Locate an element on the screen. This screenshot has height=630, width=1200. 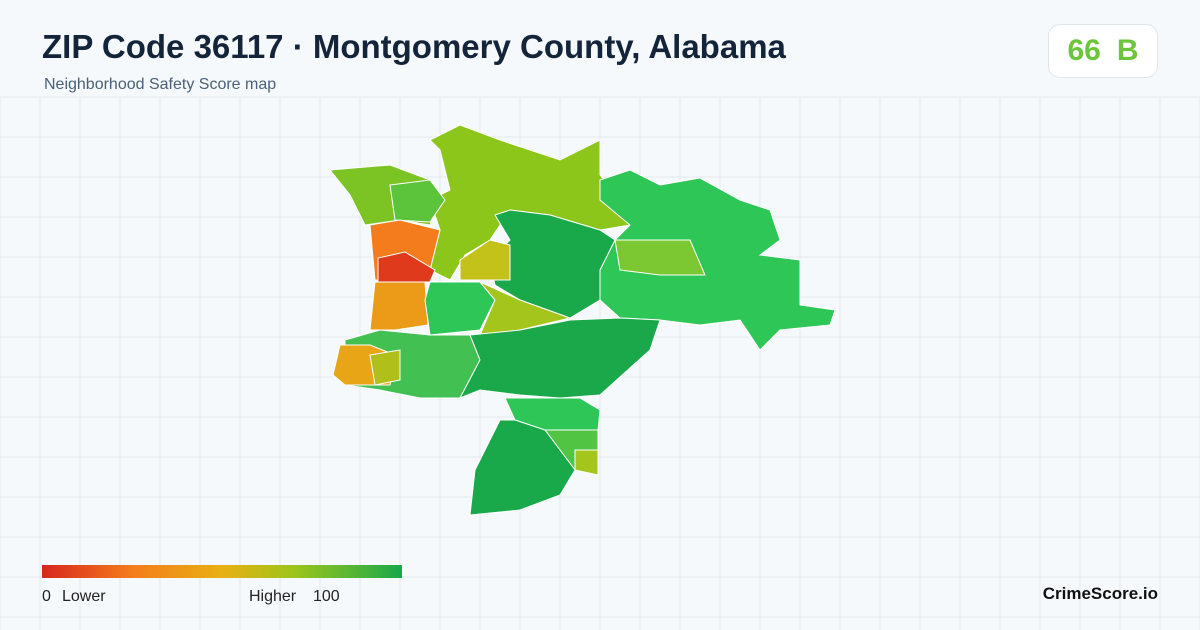
subtitle: Neighborhood Safety Score map is located at coordinates (160, 84).